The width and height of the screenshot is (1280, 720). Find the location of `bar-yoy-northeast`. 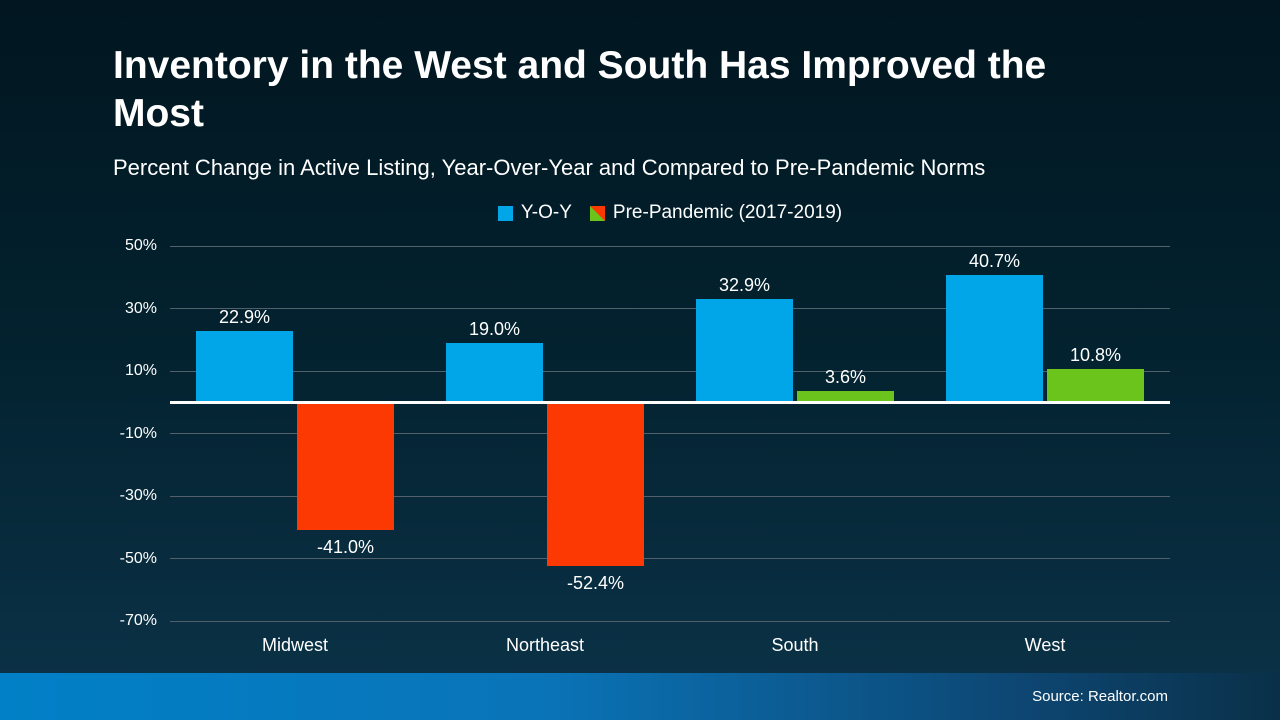

bar-yoy-northeast is located at coordinates (494, 372).